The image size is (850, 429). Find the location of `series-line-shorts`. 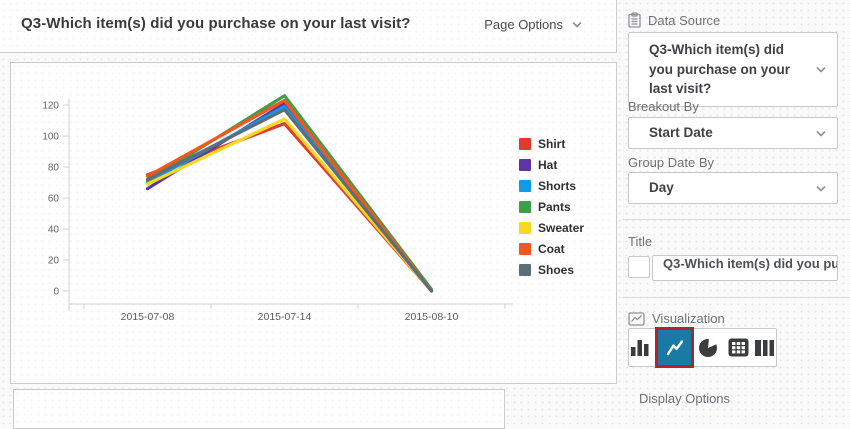

series-line-shorts is located at coordinates (289, 198).